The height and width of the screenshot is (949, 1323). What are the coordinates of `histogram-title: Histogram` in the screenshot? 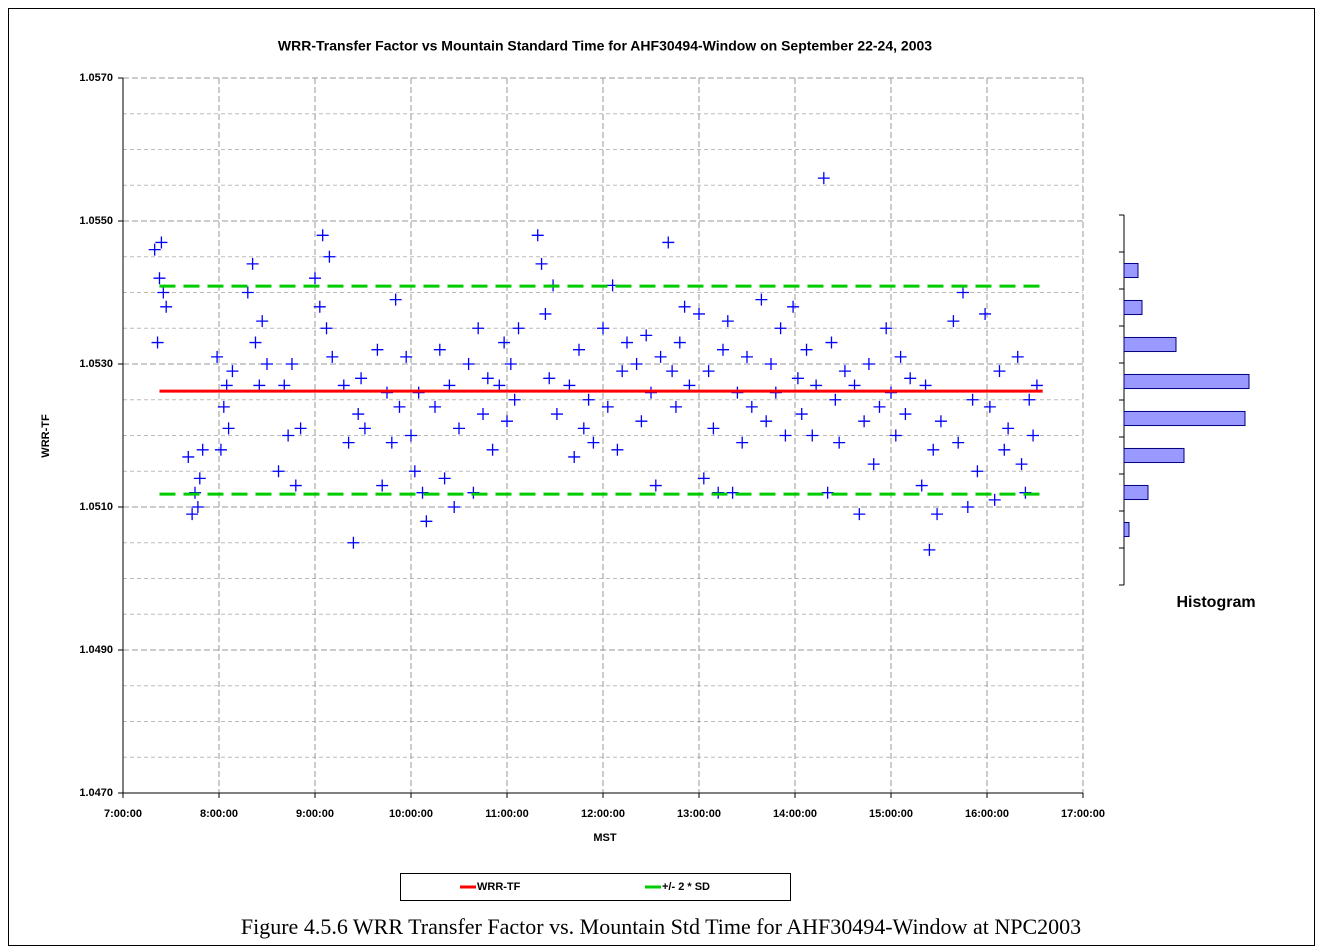 It's located at (1215, 602).